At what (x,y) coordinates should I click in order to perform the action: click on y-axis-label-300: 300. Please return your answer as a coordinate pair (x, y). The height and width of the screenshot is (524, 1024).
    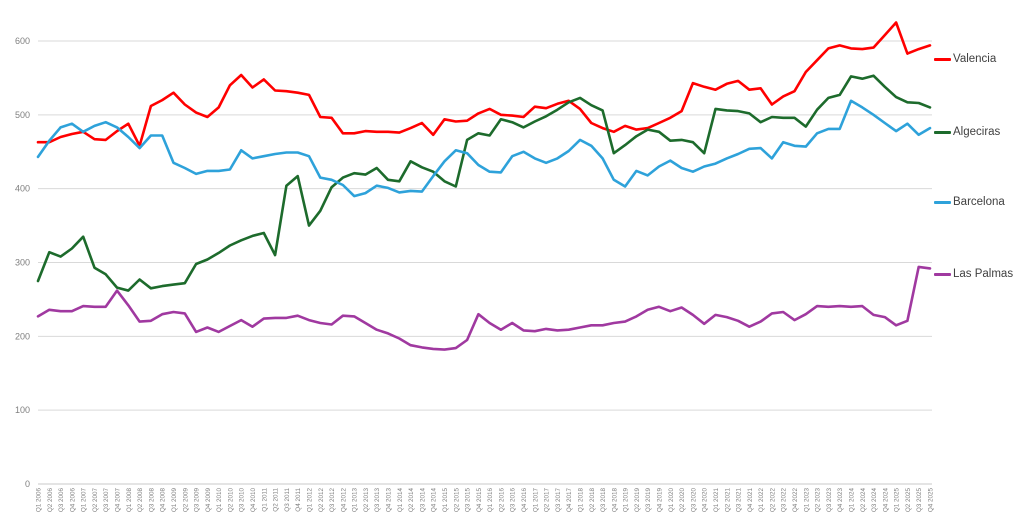
    Looking at the image, I should click on (22, 263).